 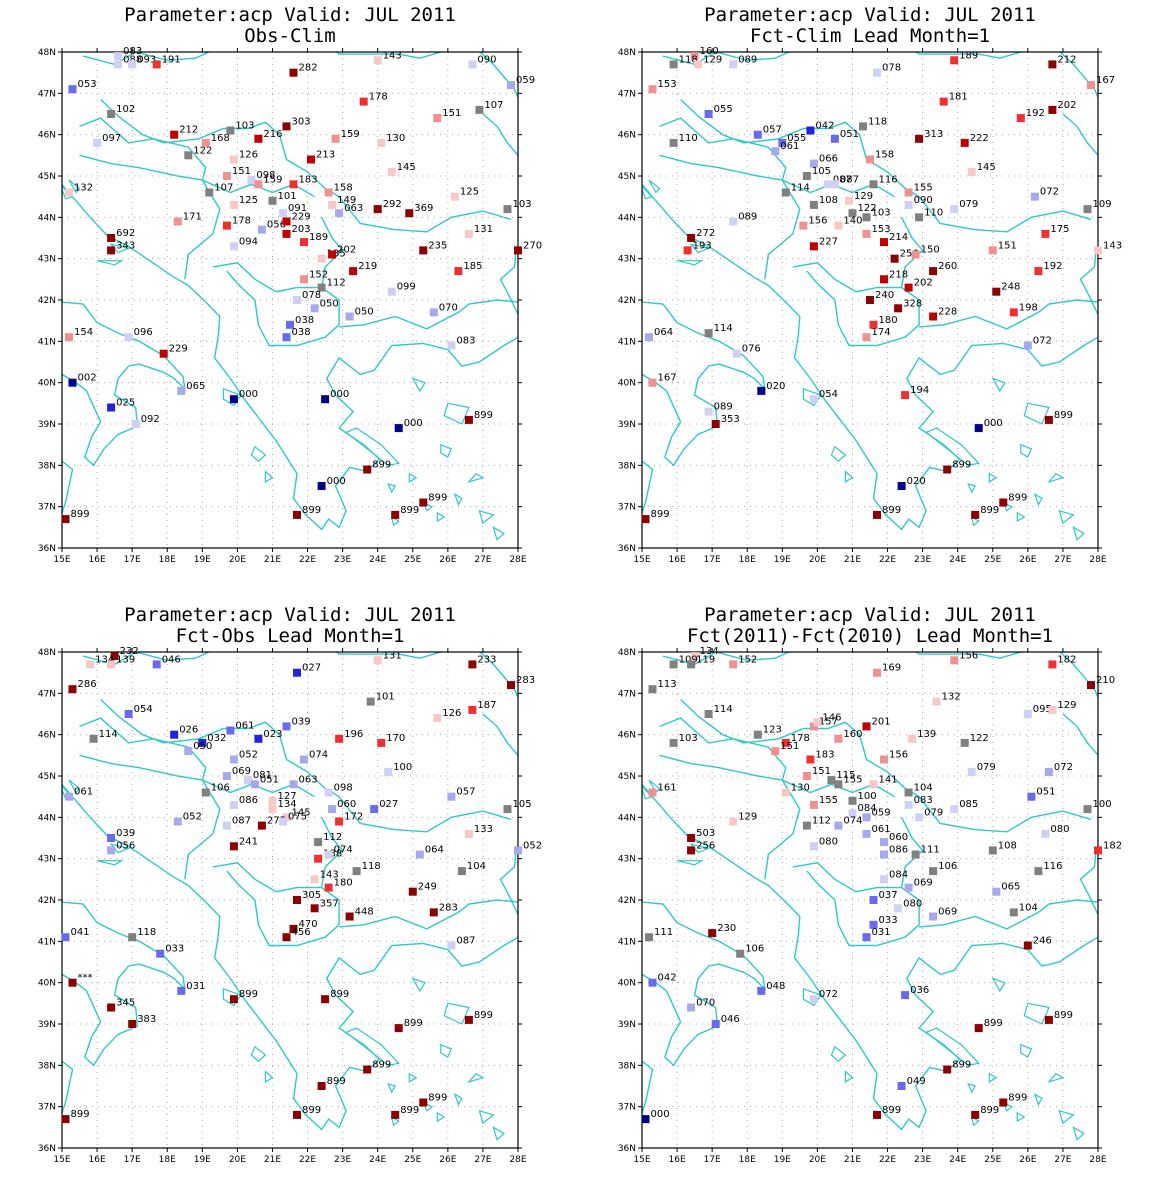 I want to click on station-marker: 152, so click(x=314, y=276).